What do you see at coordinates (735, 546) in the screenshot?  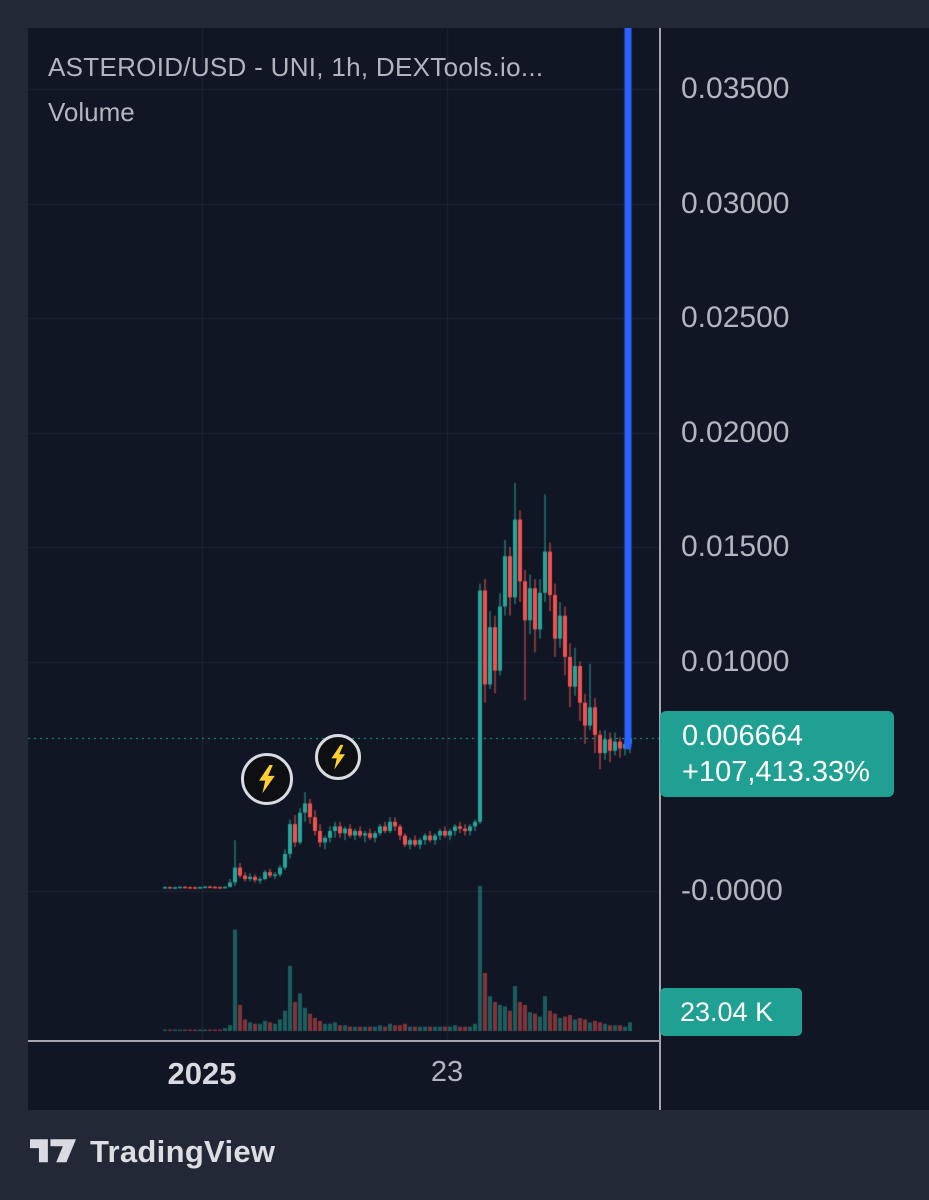 I see `price-tick-label: 0.01500` at bounding box center [735, 546].